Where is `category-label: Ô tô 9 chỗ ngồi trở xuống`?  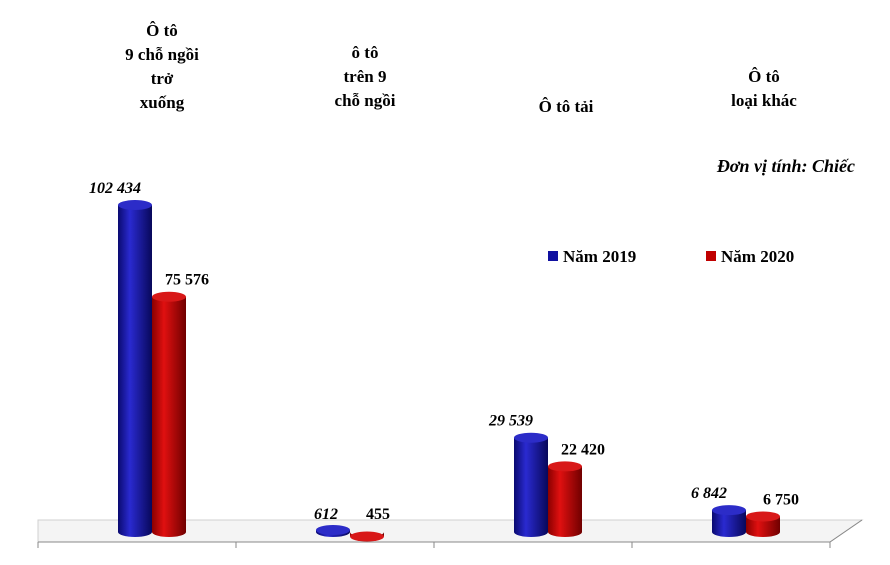 category-label: Ô tô 9 chỗ ngồi trở xuống is located at coordinates (162, 66).